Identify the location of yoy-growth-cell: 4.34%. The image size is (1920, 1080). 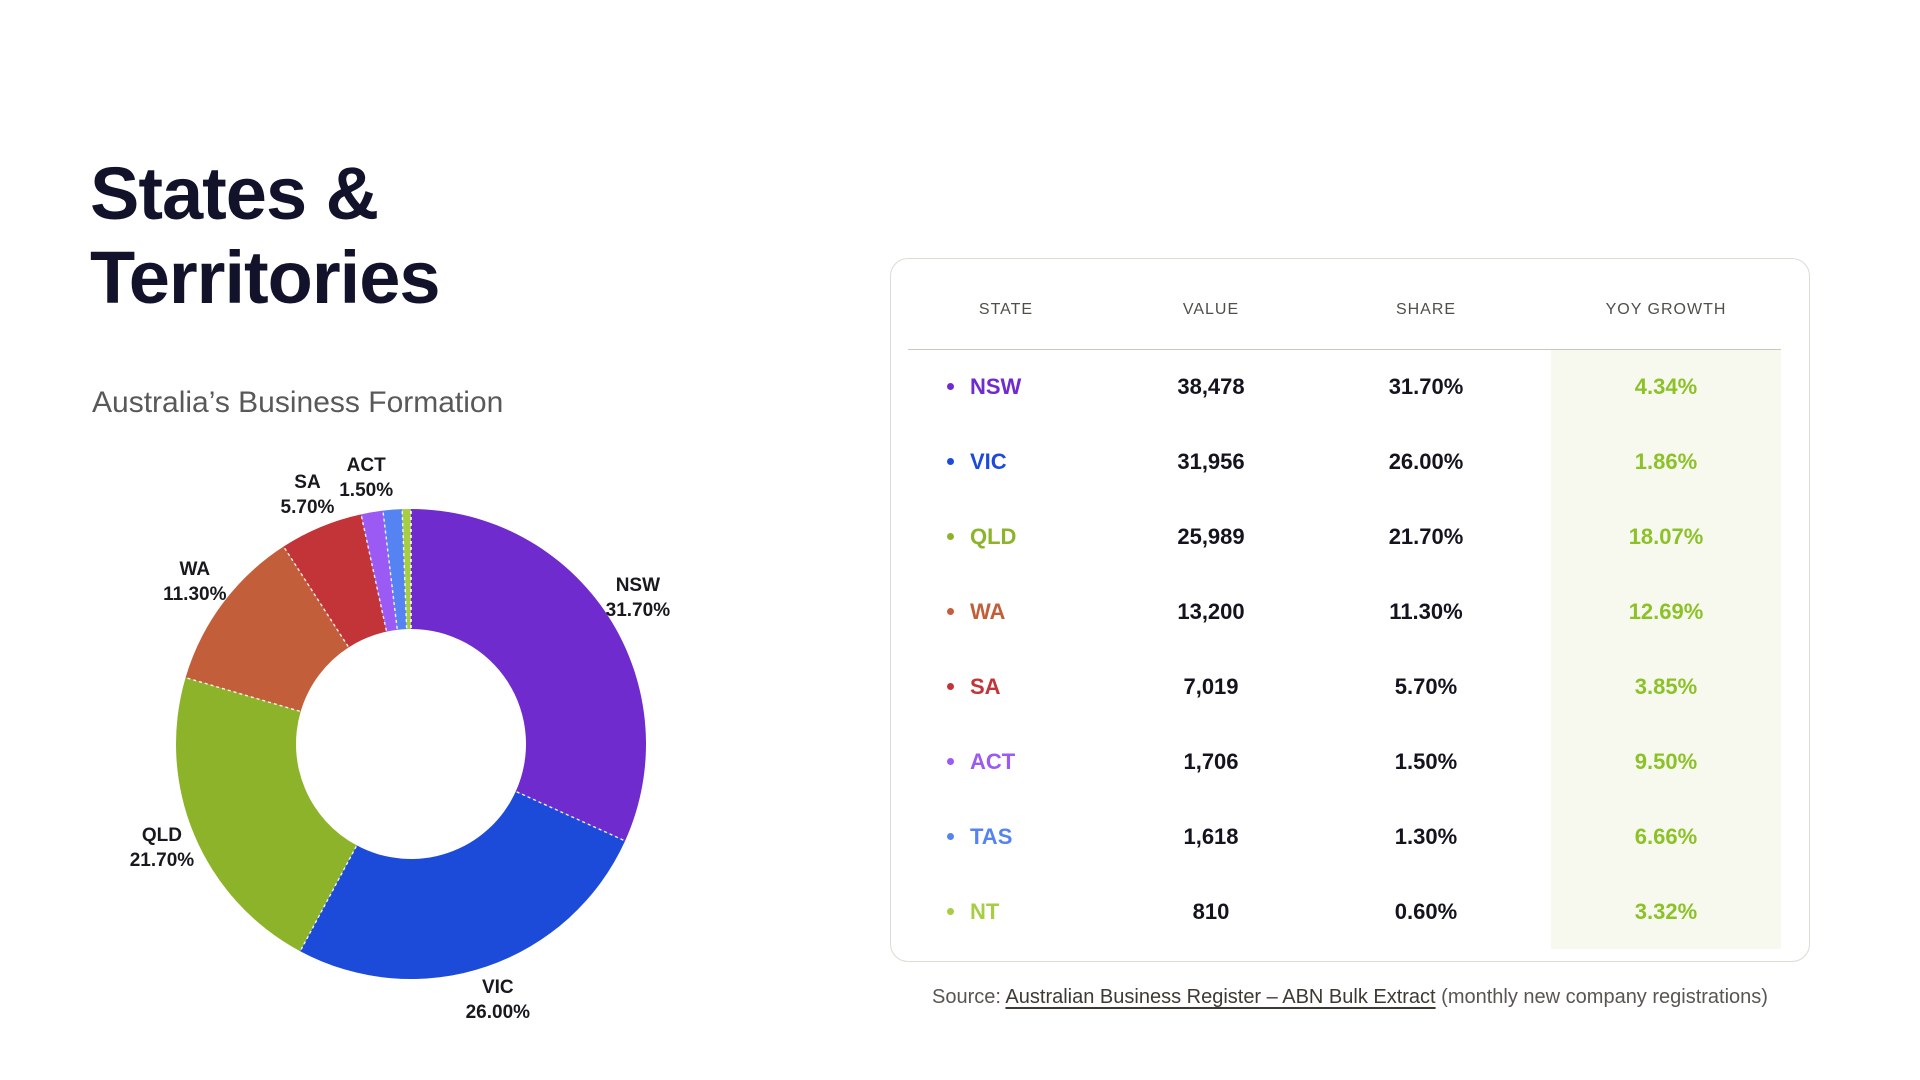
(1666, 386).